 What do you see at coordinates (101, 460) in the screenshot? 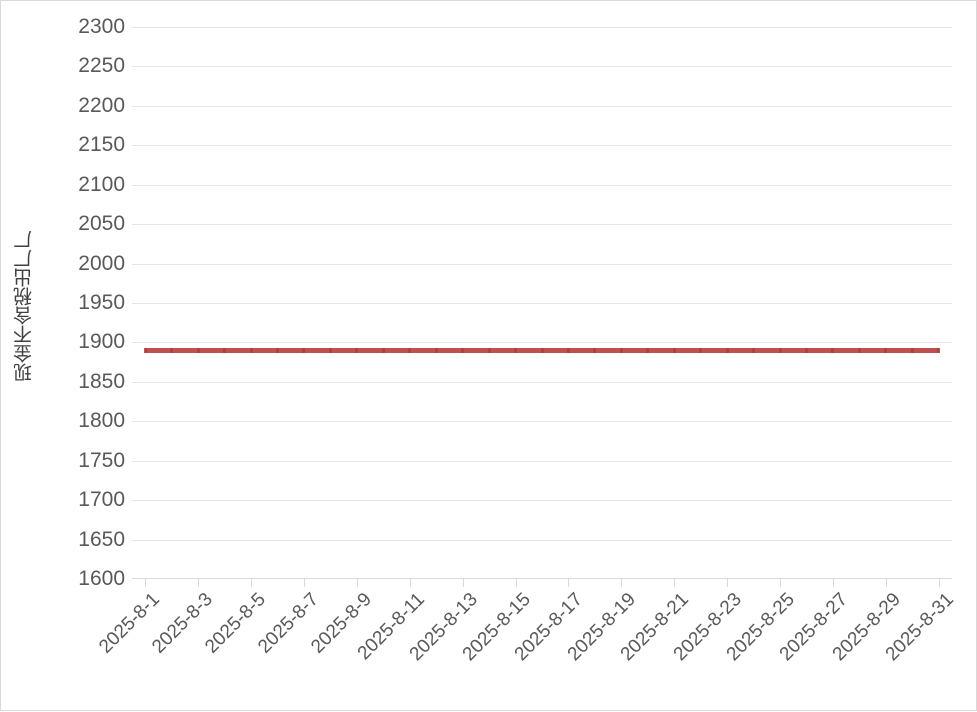
I see `y-axis-tick-label: 1750` at bounding box center [101, 460].